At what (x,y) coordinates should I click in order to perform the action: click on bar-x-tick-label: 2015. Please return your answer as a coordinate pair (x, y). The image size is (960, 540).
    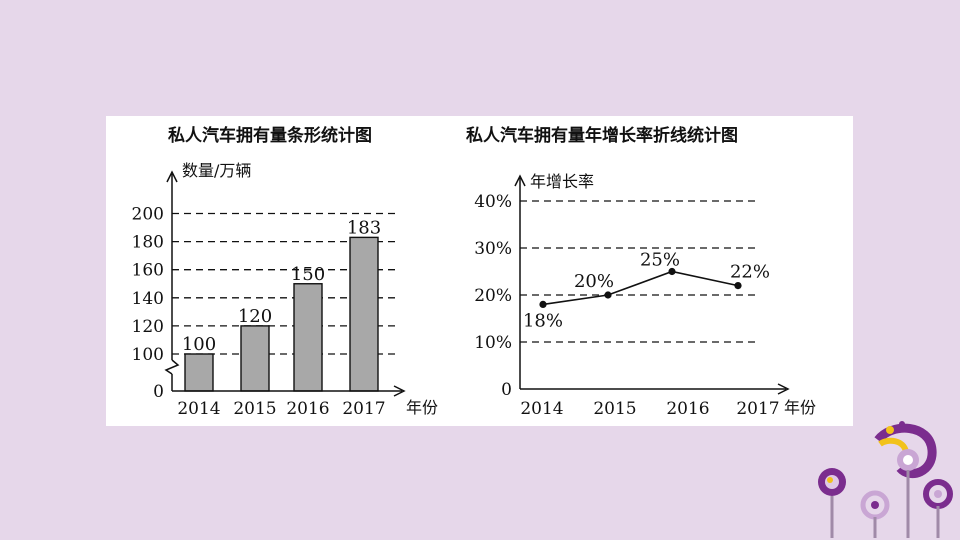
    Looking at the image, I should click on (254, 409).